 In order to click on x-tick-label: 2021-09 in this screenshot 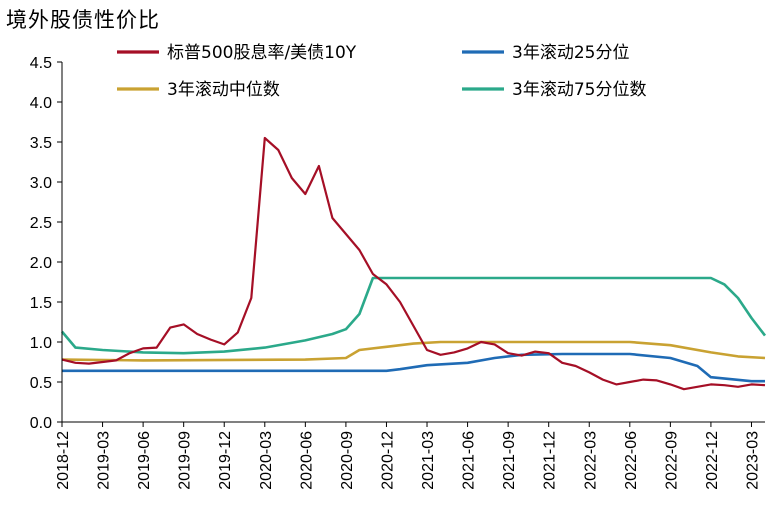, I will do `click(509, 460)`.